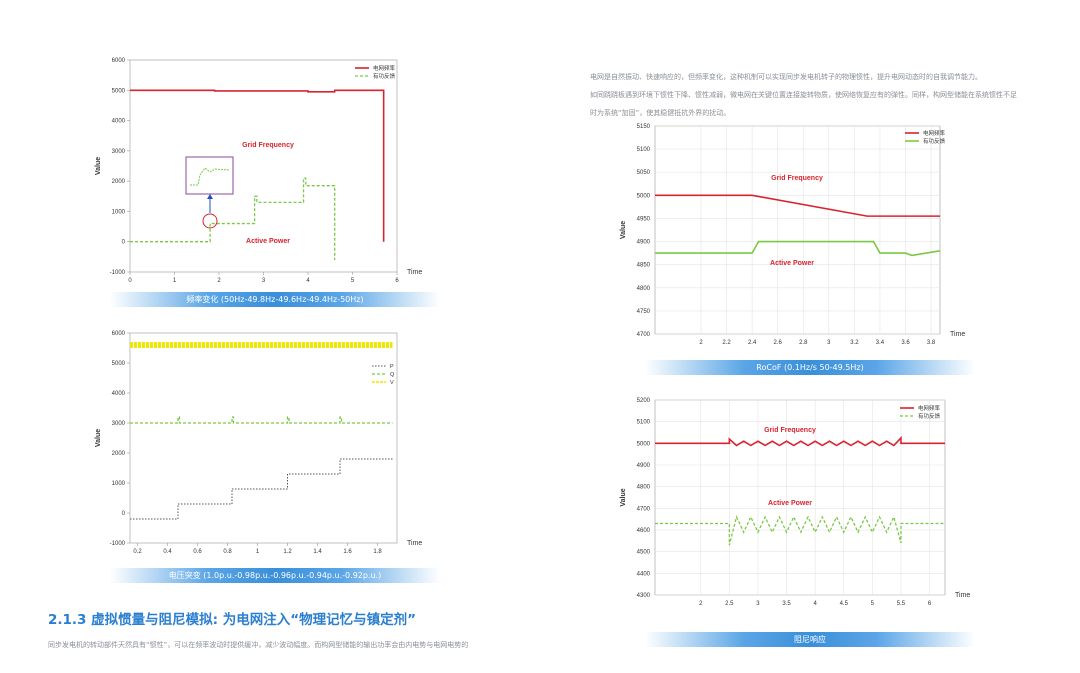 The image size is (1080, 673). Describe the element at coordinates (803, 343) in the screenshot. I see `x-tick-label: 2.8` at that location.